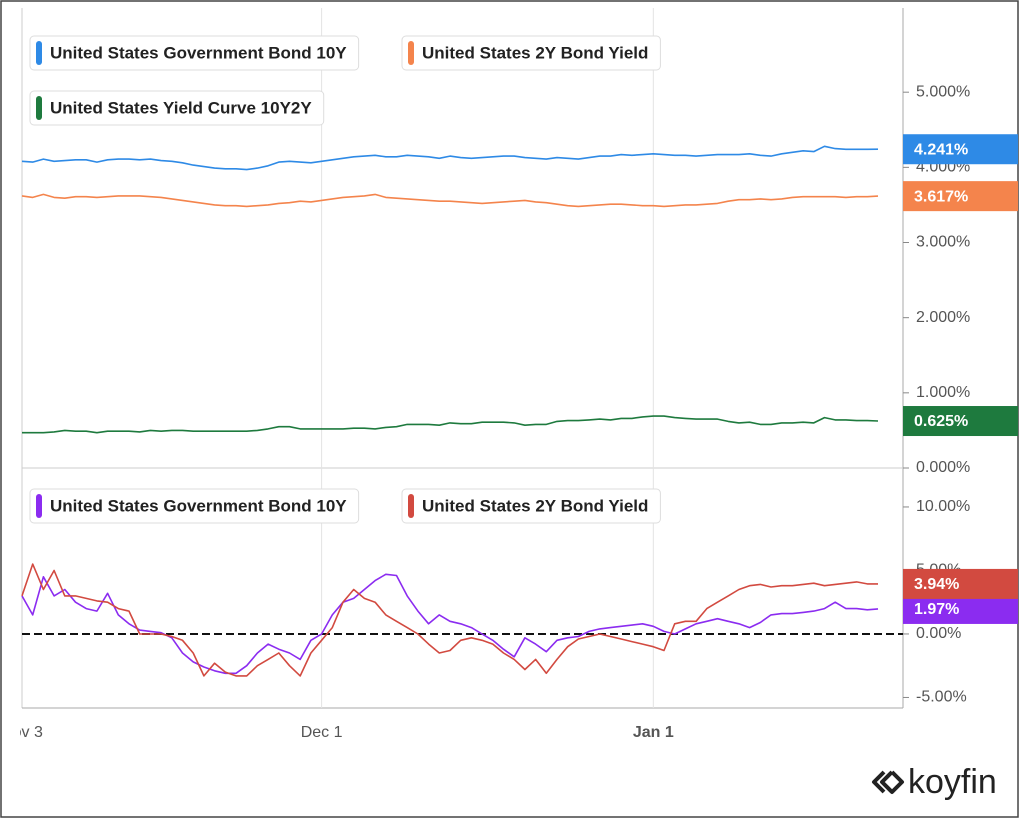  Describe the element at coordinates (22, 732) in the screenshot. I see `x-tick-label: Nov 3` at that location.